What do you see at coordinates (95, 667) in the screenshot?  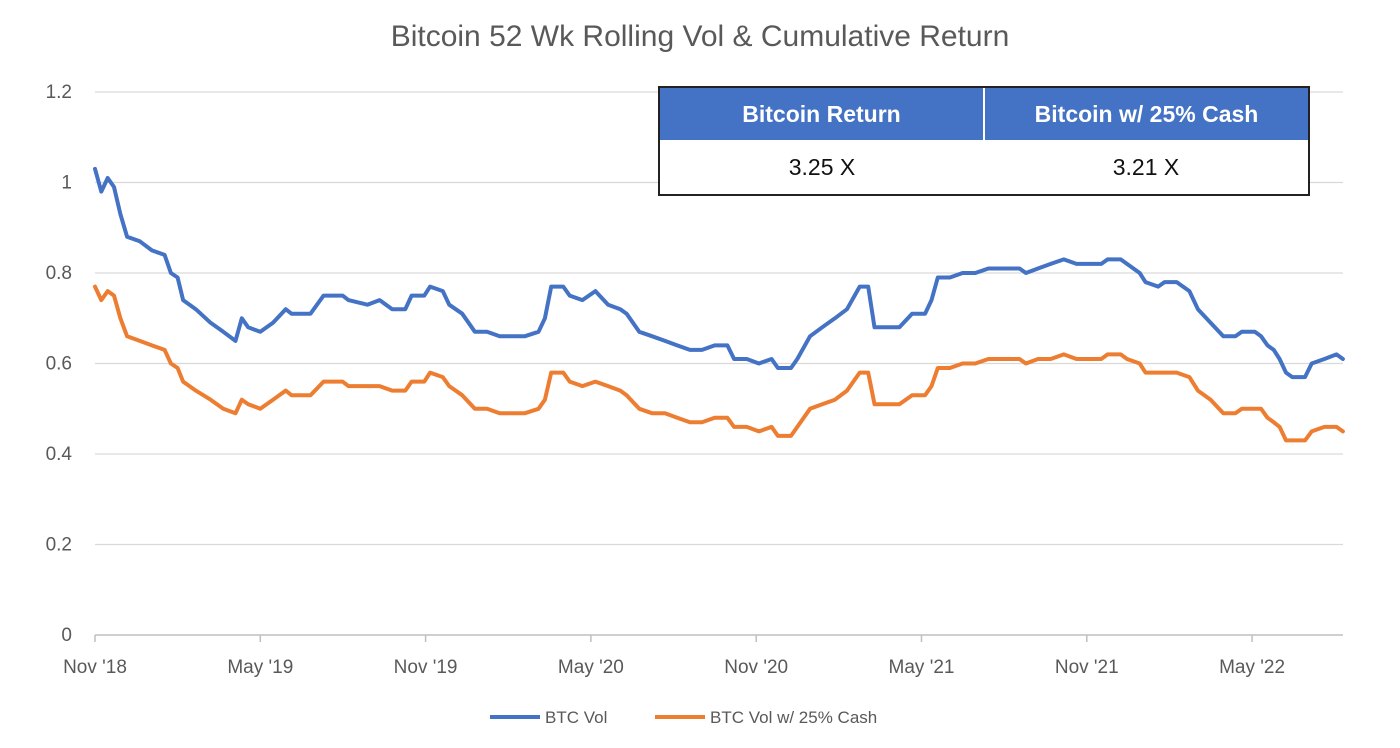 I see `x-tick-label: Nov '18` at bounding box center [95, 667].